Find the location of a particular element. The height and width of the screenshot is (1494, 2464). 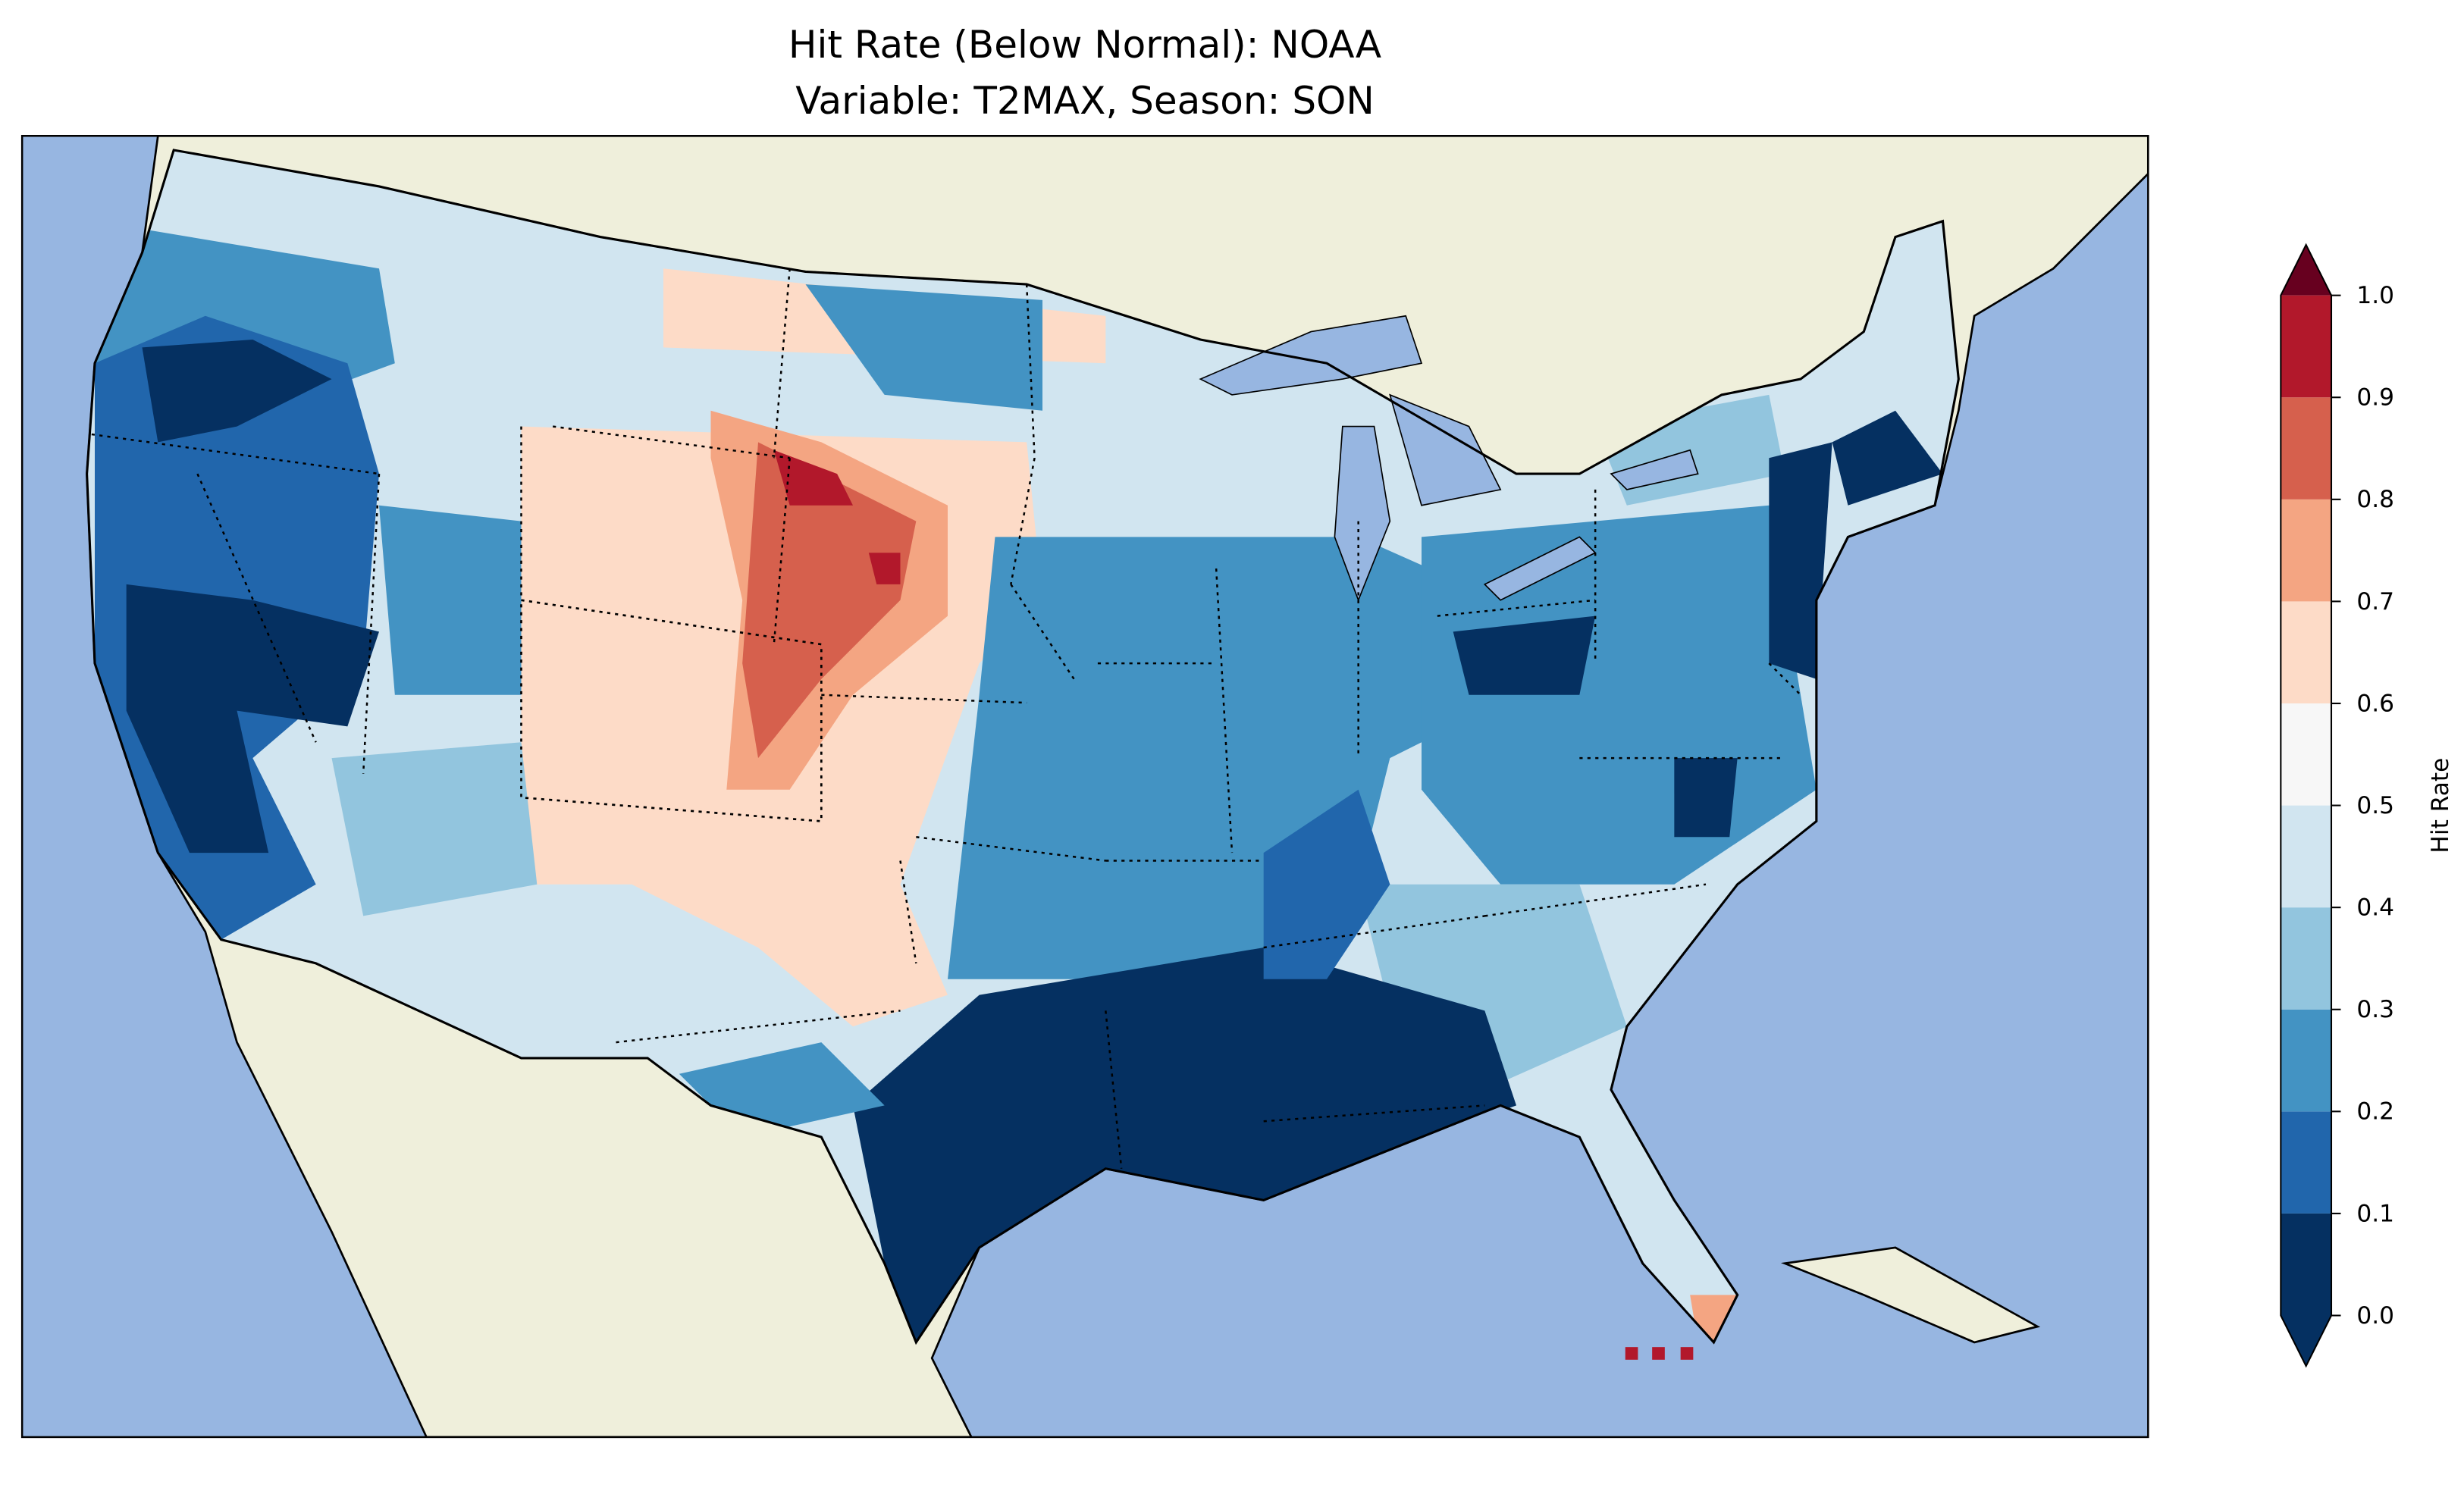

colorbar-tick-label: 0.8 is located at coordinates (2375, 499).